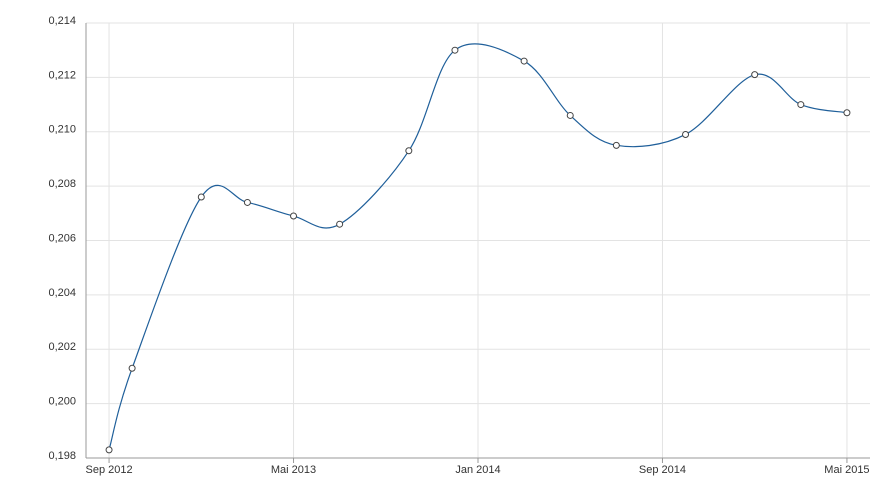  What do you see at coordinates (662, 470) in the screenshot?
I see `x-tick-label: Sep 2014` at bounding box center [662, 470].